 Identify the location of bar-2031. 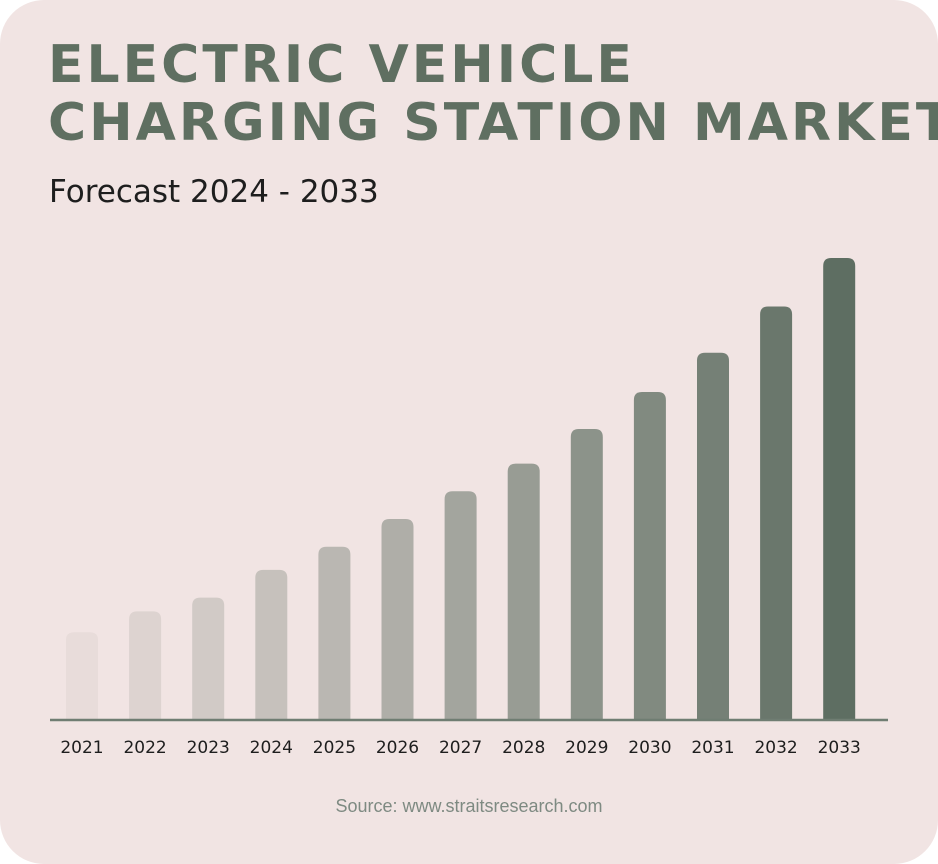
(713, 536).